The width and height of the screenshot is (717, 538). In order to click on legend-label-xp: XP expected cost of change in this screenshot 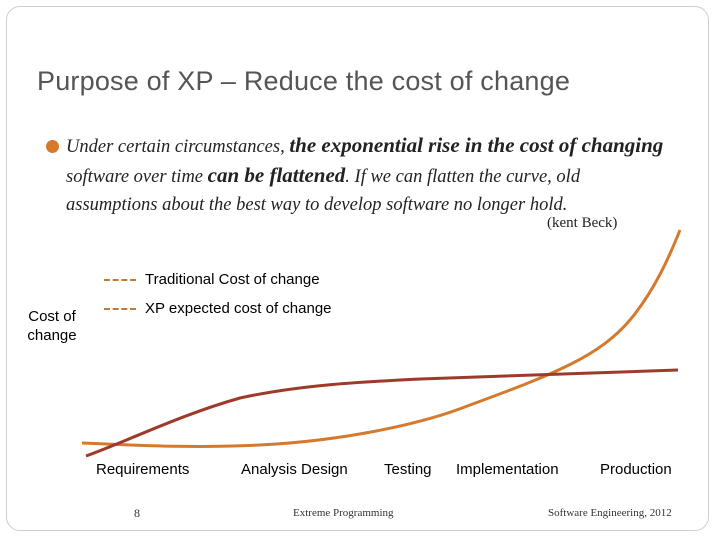, I will do `click(238, 308)`.